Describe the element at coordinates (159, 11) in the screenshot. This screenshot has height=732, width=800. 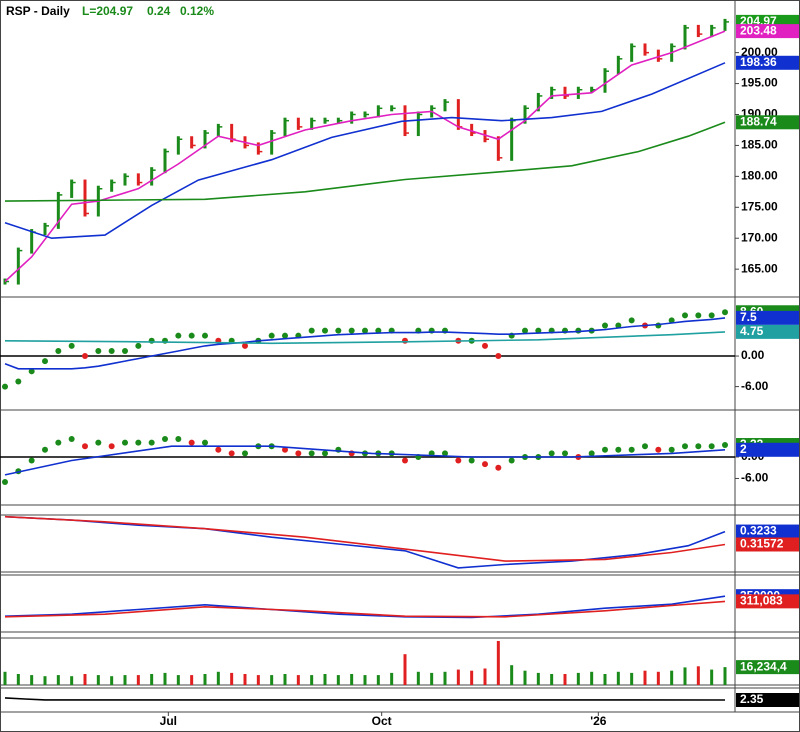
I see `change: 0.24` at that location.